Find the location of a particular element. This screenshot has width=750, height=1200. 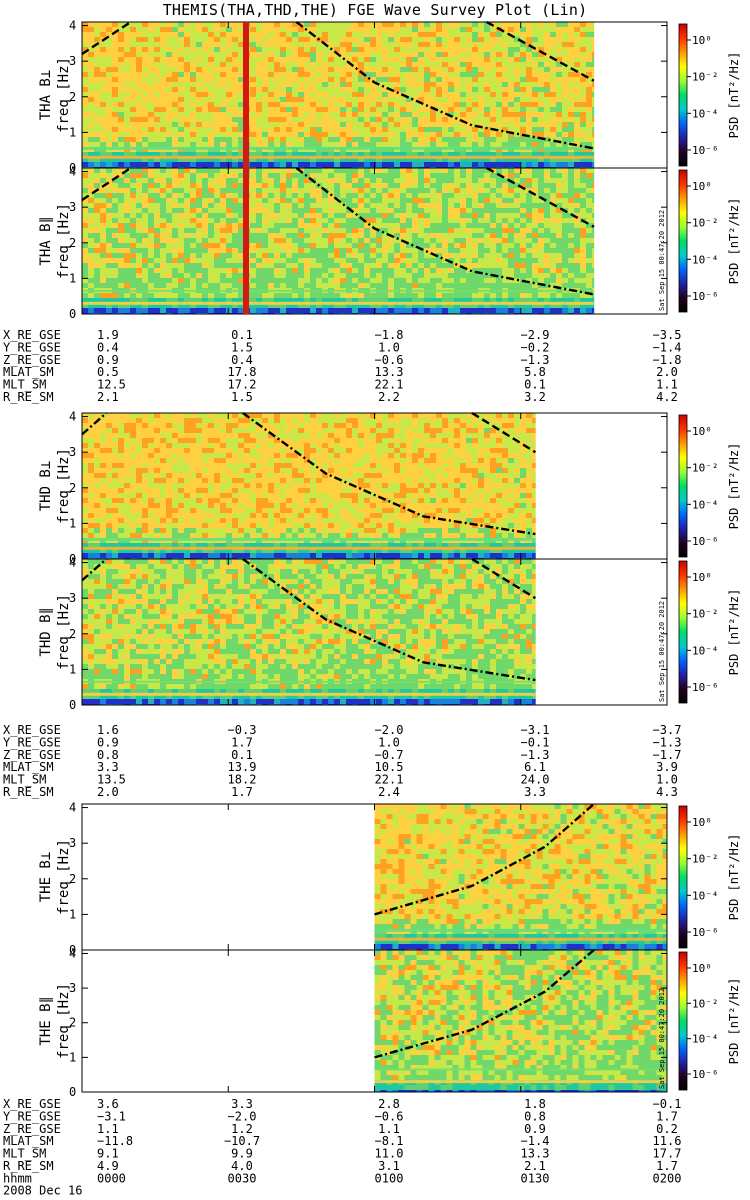

ephemeris-value: −3.1 is located at coordinates (111, 1116).